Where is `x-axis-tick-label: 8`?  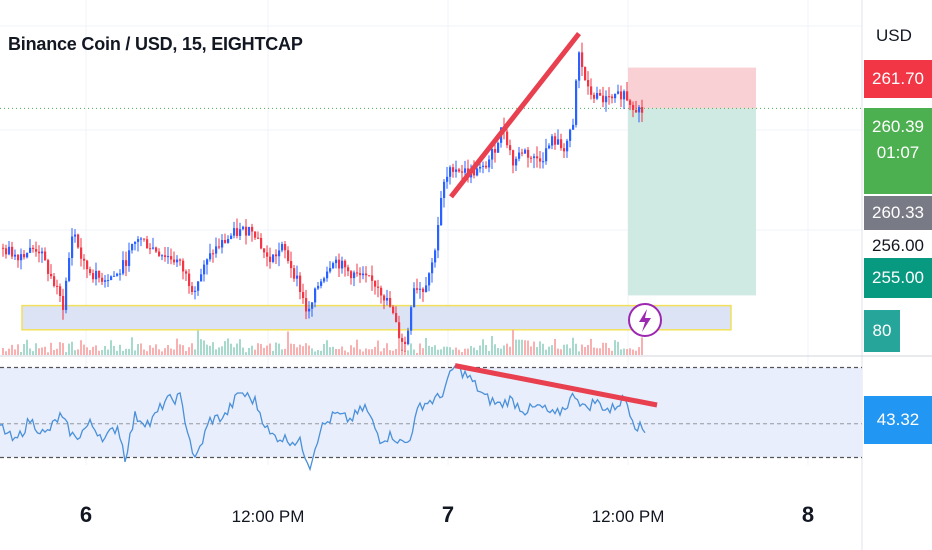 x-axis-tick-label: 8 is located at coordinates (808, 514).